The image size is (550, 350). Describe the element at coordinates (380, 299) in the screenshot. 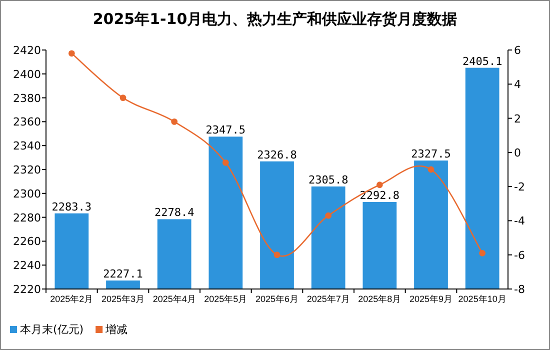

I see `x-tick-label: 2025年8月` at that location.